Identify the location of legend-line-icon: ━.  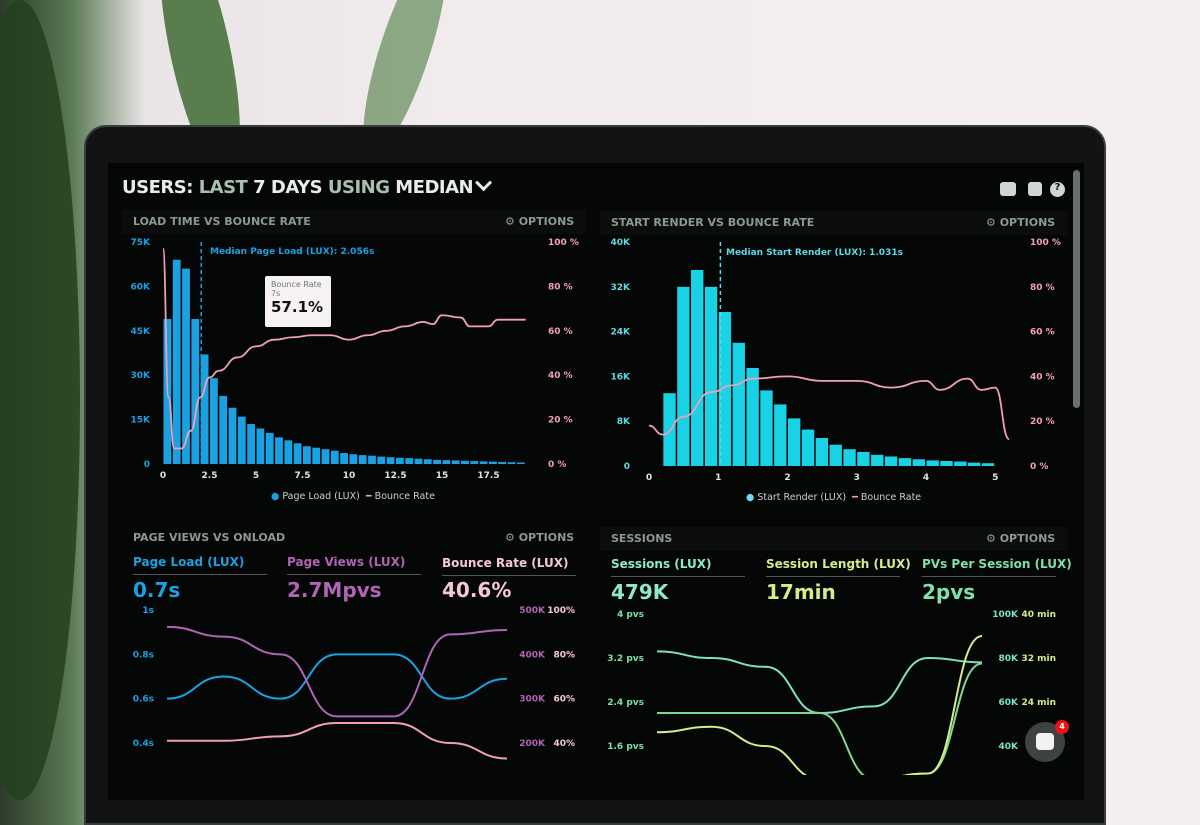
(368, 496).